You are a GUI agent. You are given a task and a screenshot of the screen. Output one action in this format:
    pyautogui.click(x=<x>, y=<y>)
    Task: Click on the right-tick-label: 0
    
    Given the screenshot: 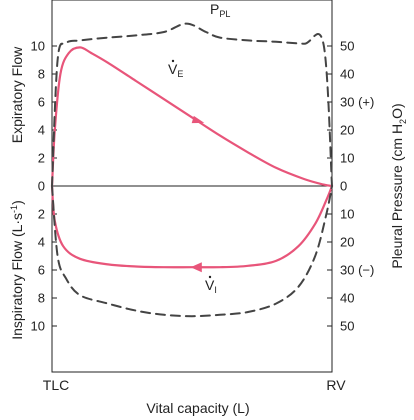 What is the action you would take?
    pyautogui.click(x=343, y=186)
    